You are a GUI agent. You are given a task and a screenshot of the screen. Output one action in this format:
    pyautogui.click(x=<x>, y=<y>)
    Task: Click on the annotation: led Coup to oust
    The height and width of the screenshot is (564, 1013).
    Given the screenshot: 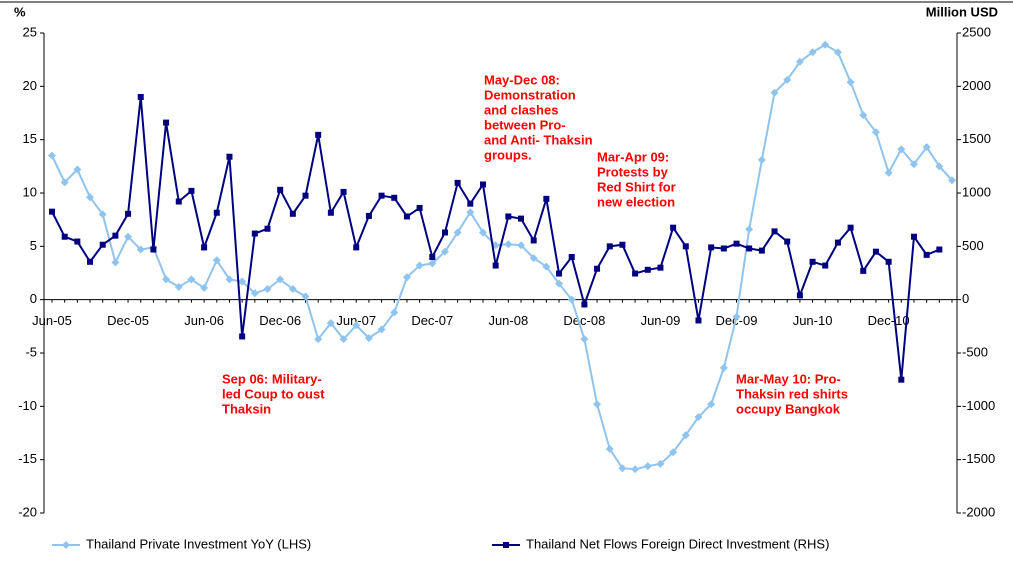 What is the action you would take?
    pyautogui.click(x=273, y=393)
    